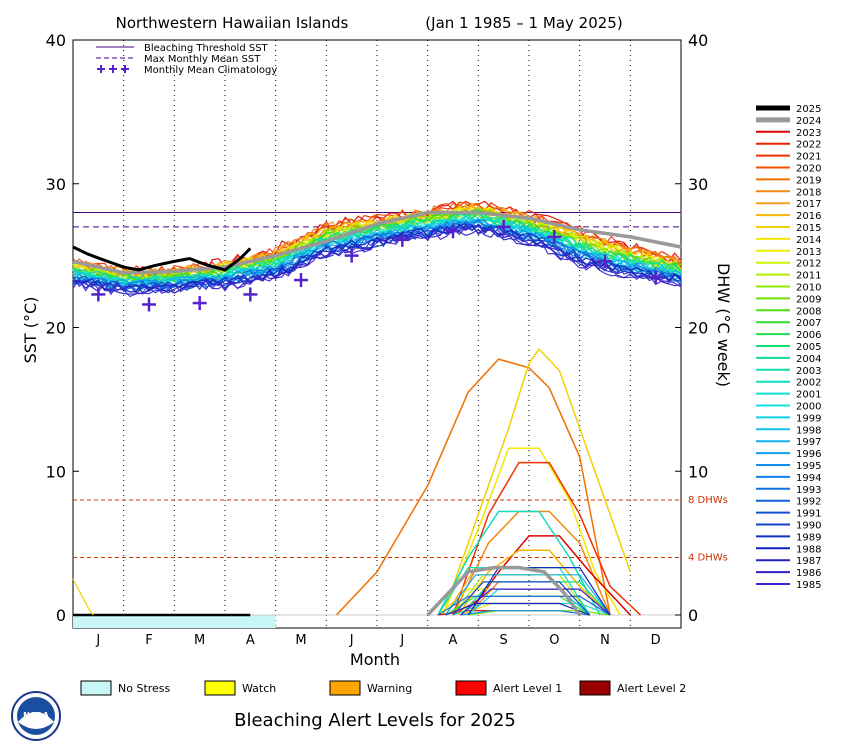 The image size is (850, 750). I want to click on year-label: 1986, so click(808, 573).